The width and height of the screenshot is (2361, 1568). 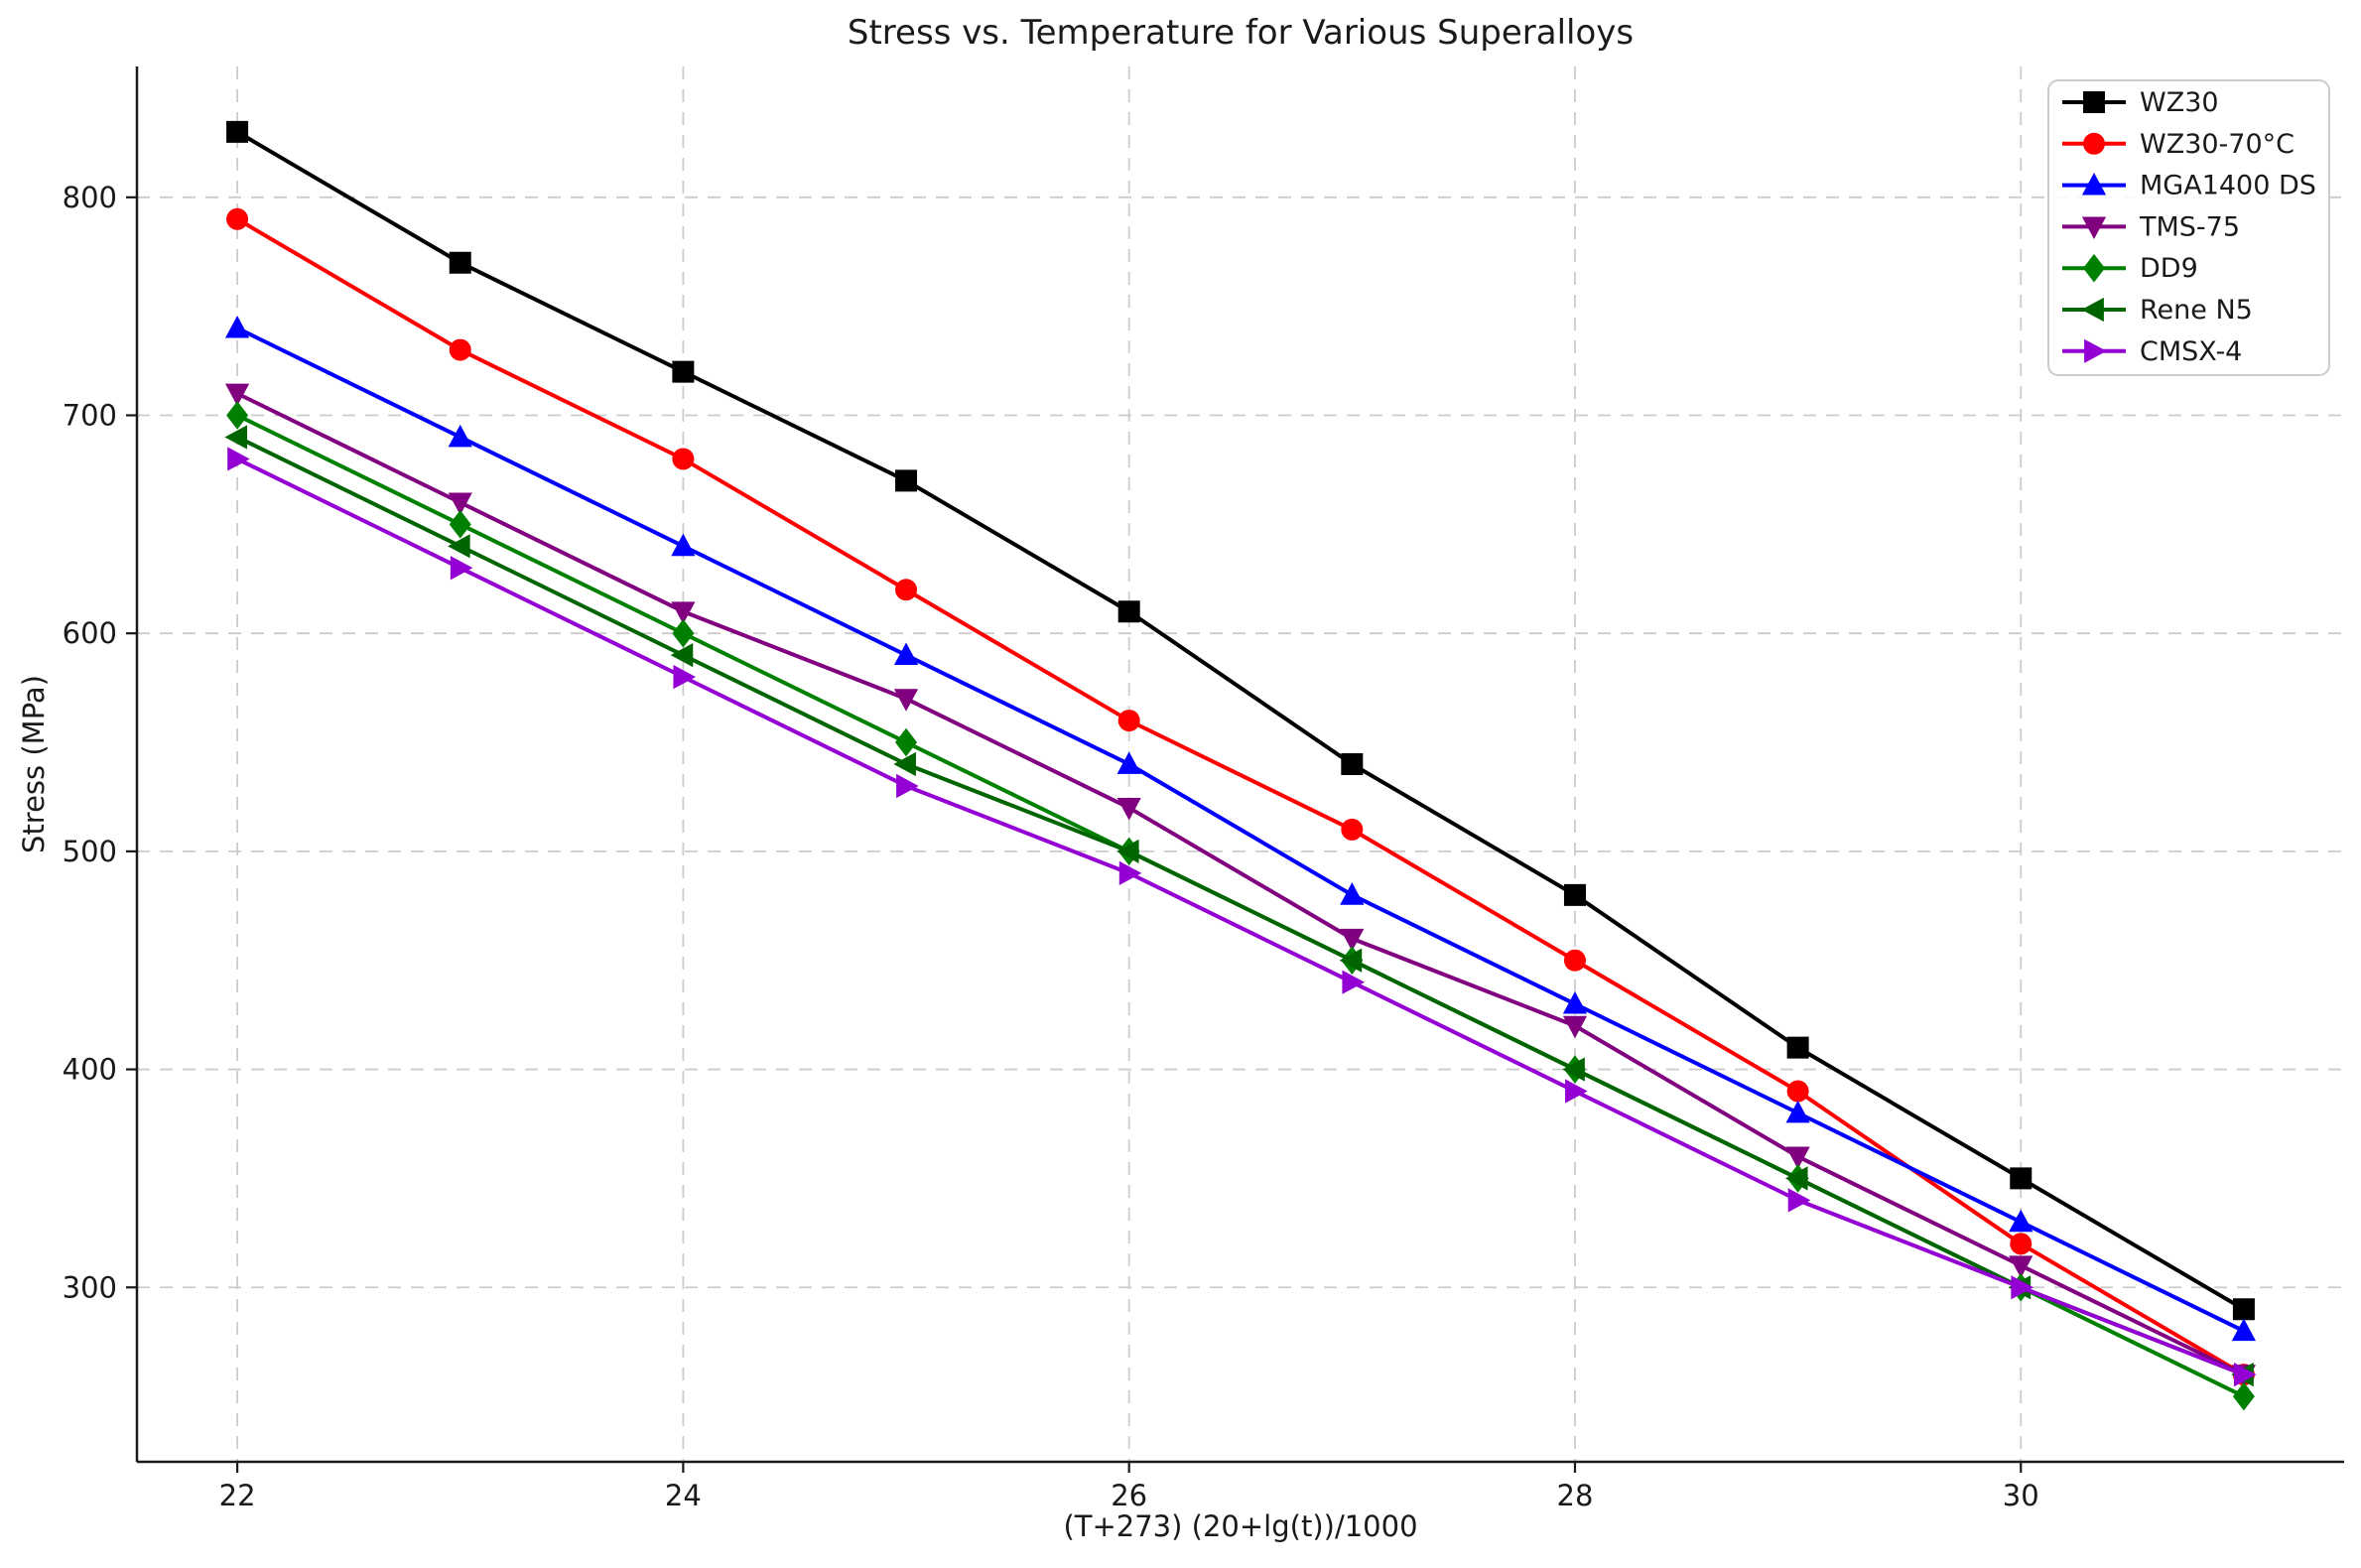 I want to click on y-tick-label: 800, so click(x=90, y=197).